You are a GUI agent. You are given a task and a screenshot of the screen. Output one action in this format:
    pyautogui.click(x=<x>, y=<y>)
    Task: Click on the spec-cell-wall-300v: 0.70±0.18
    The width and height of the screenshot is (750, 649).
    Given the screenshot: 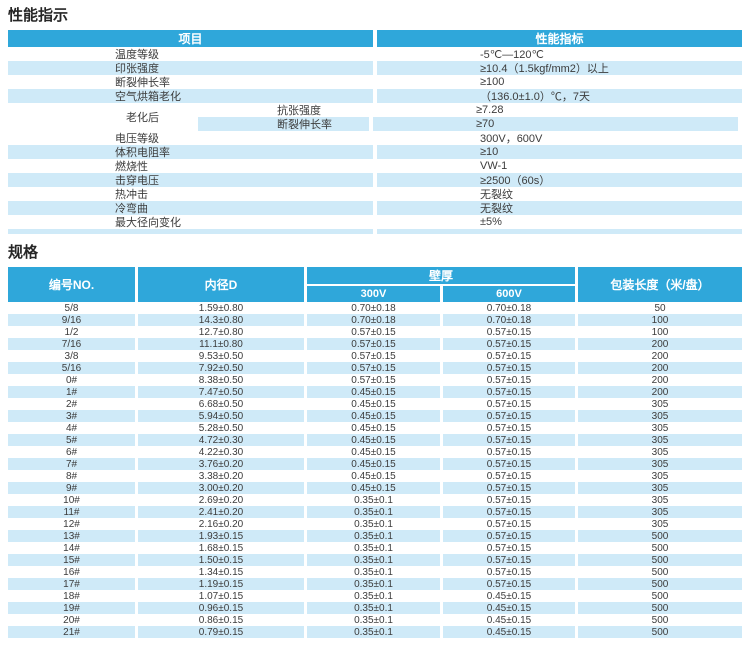 What is the action you would take?
    pyautogui.click(x=373, y=308)
    